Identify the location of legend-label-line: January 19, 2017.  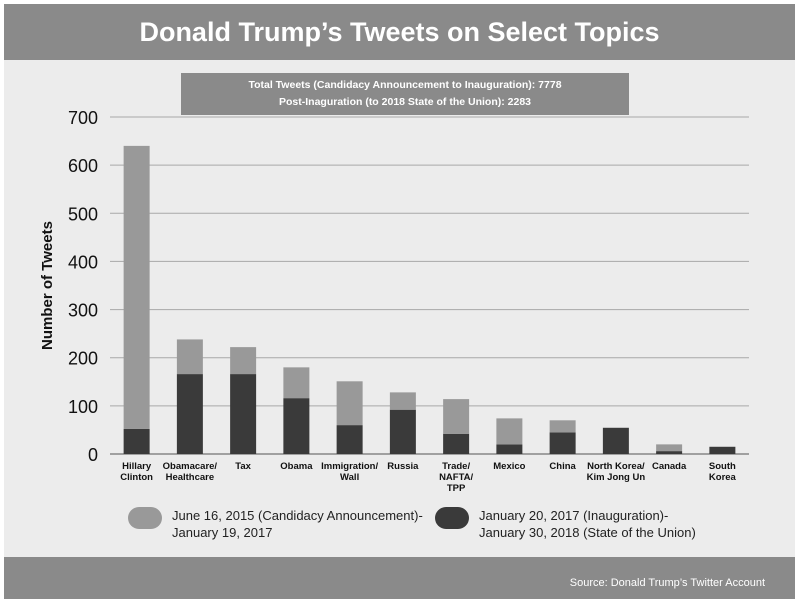
(222, 532).